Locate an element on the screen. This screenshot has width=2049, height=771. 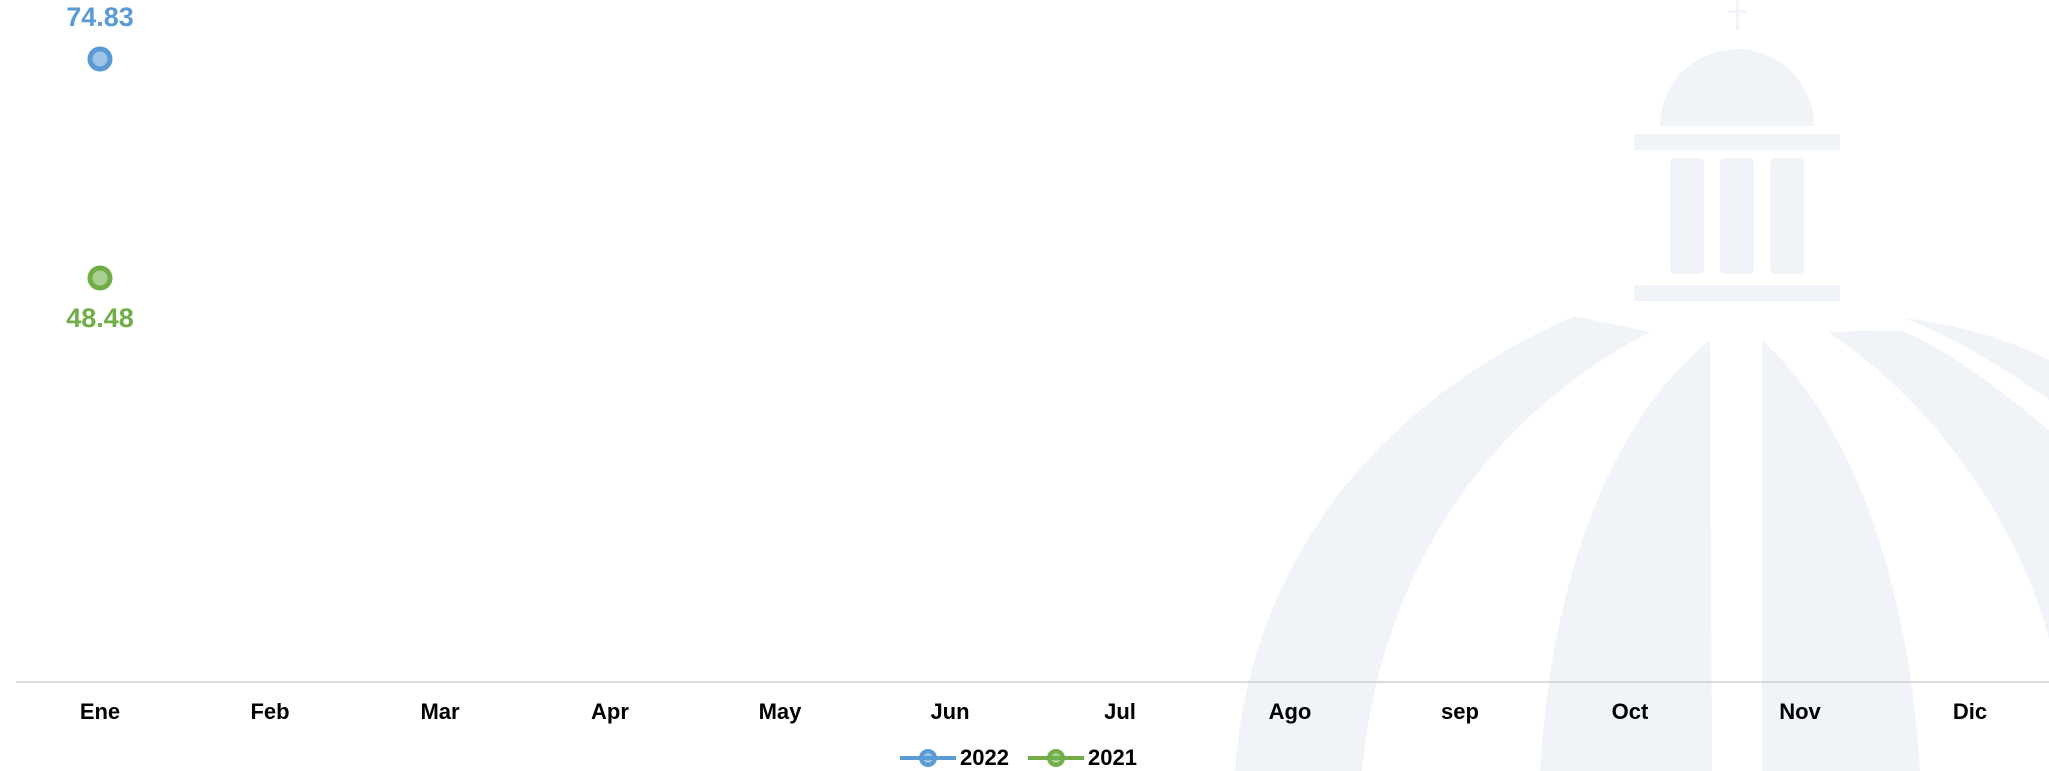
x-tick-label: Nov is located at coordinates (1800, 711).